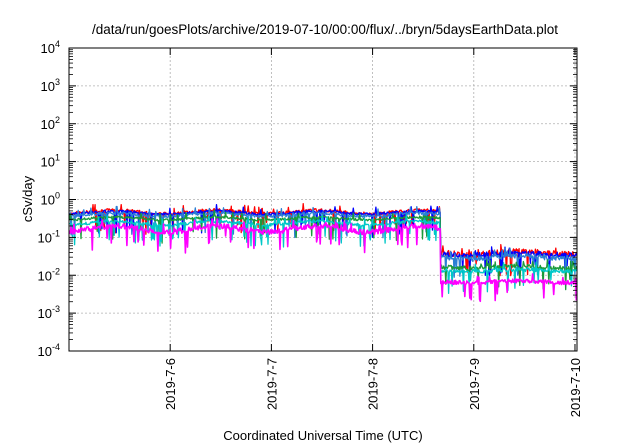 This screenshot has width=640, height=448. I want to click on y-tick-label: 10³, so click(50, 85).